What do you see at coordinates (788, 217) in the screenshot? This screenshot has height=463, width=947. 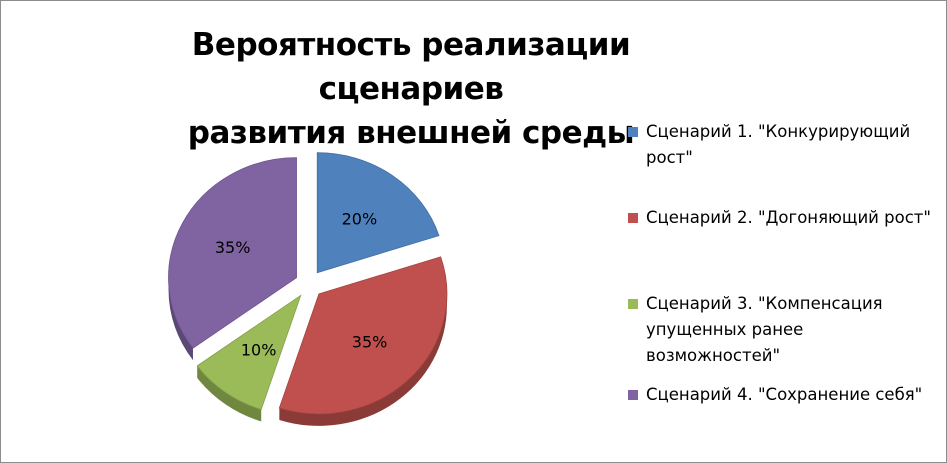 I see `legend-label-scenario-2: Сценарий 2. "Догоняющий рост"` at bounding box center [788, 217].